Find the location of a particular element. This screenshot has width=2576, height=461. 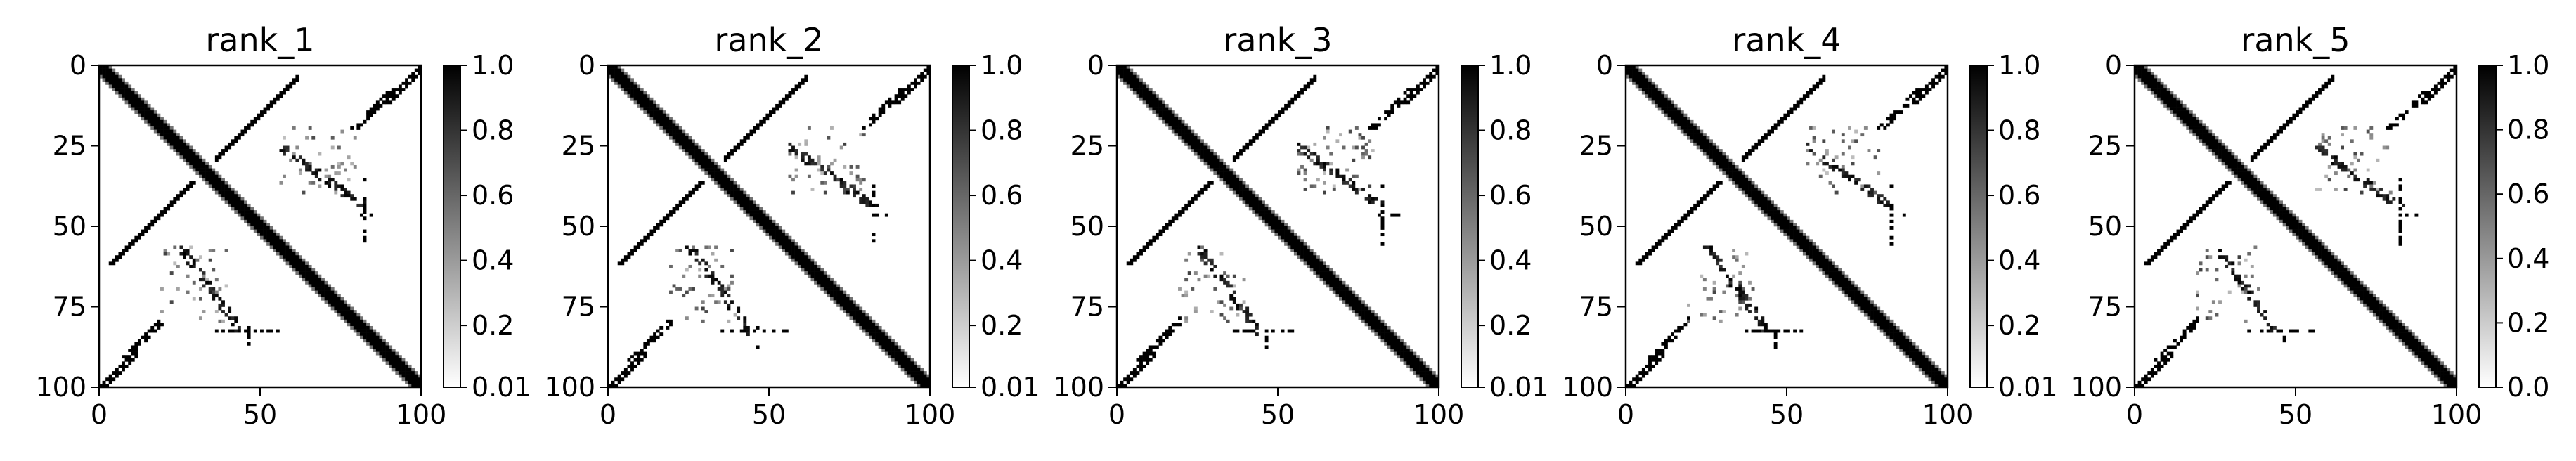

y-tick-label: 0 is located at coordinates (1605, 65).